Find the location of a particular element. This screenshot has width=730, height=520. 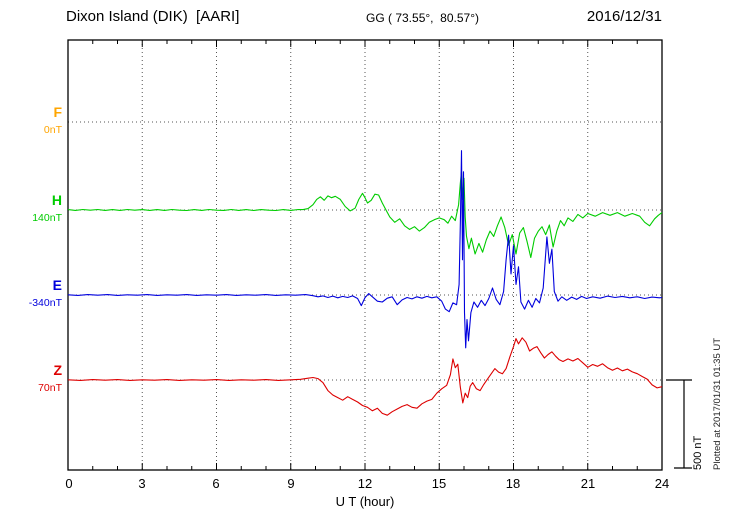

x-axis-label: U T (hour) is located at coordinates (365, 501).